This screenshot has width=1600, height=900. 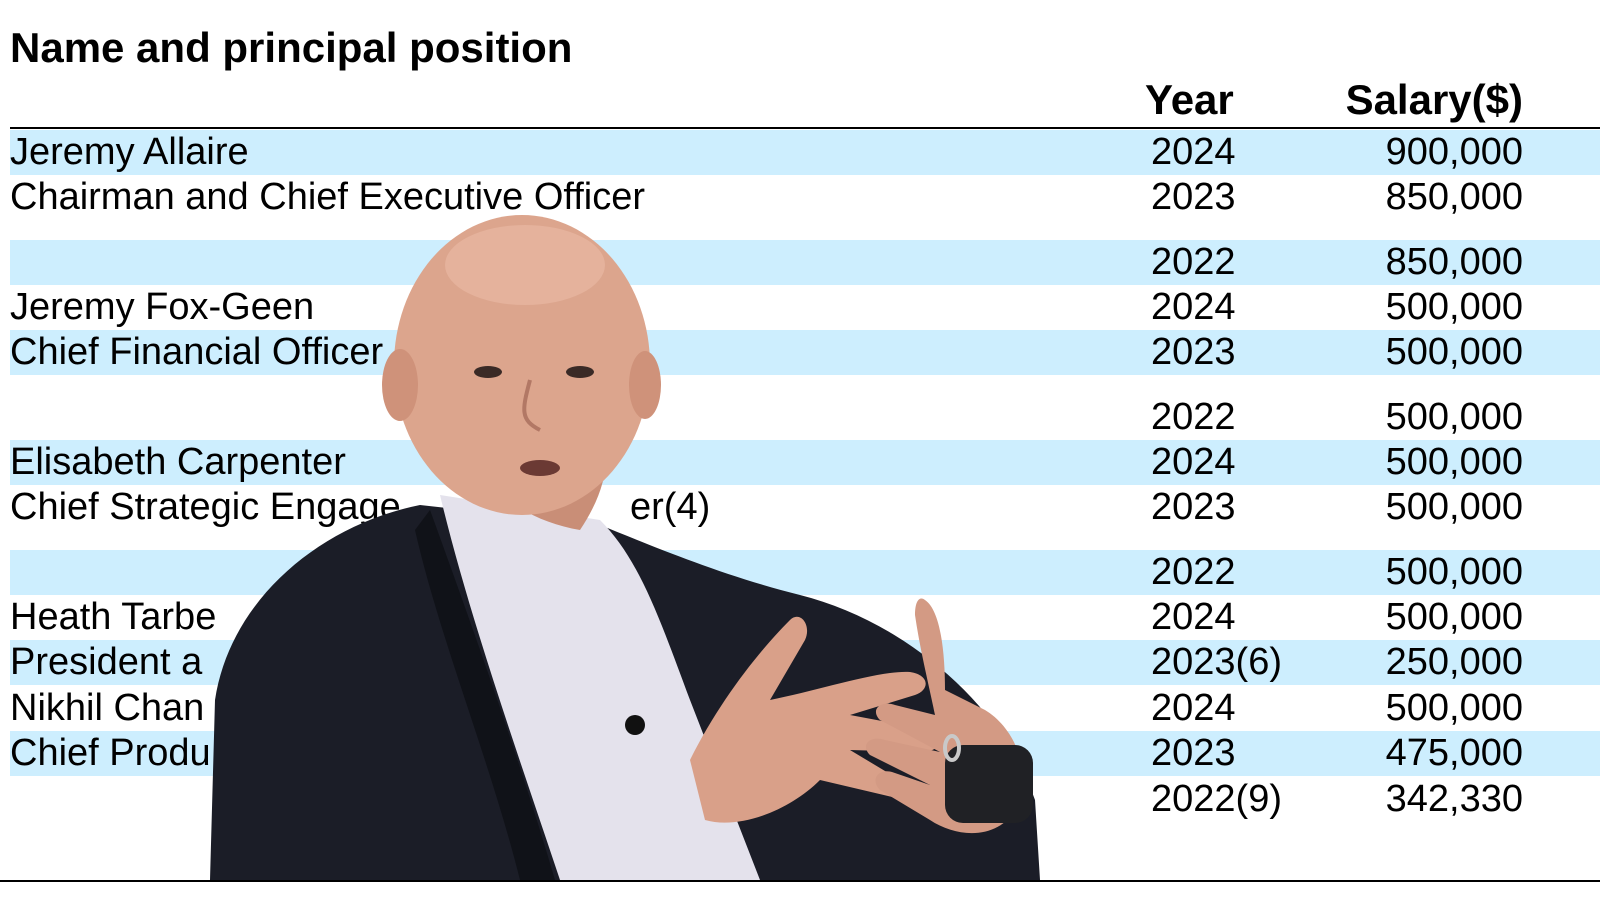 I want to click on row-name: Chief Strategic Engage, so click(x=205, y=507).